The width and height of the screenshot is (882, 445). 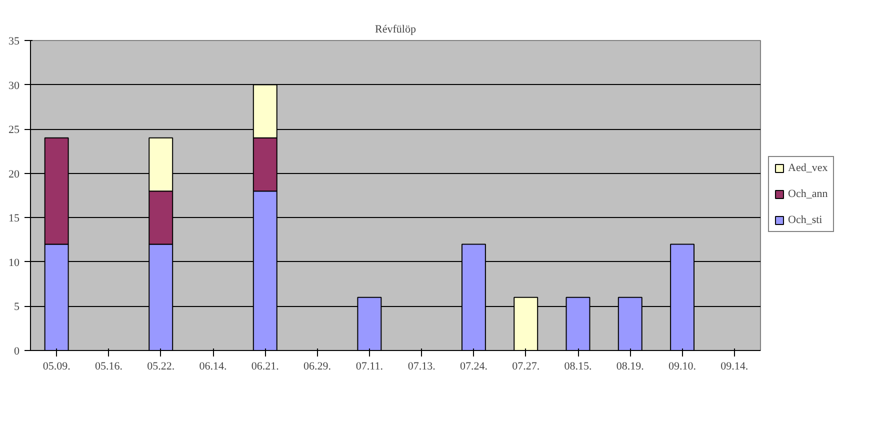 I want to click on x-tick-label: 05.09., so click(x=56, y=366).